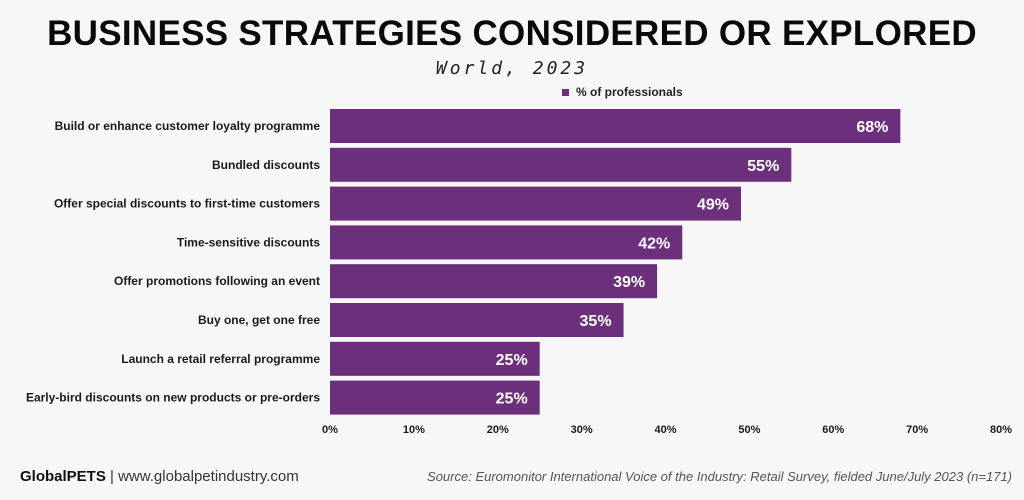  I want to click on x-tick-label: 50%, so click(749, 430).